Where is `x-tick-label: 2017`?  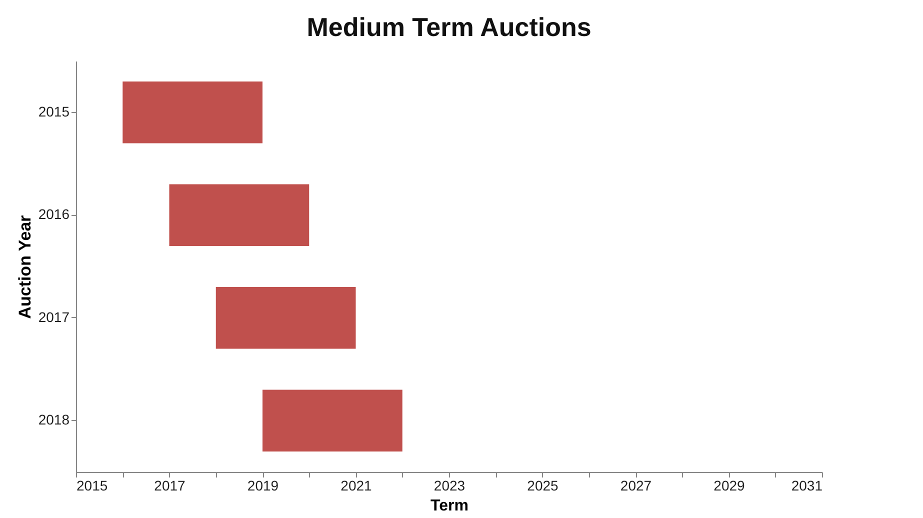 x-tick-label: 2017 is located at coordinates (170, 486).